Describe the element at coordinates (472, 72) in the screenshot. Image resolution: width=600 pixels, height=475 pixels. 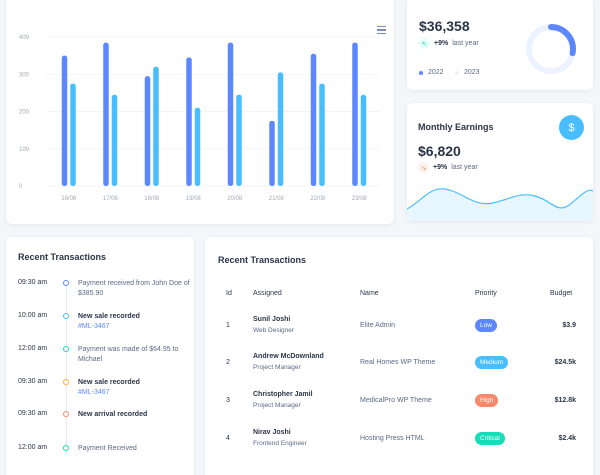
I see `legend-label-2023: 2023` at that location.